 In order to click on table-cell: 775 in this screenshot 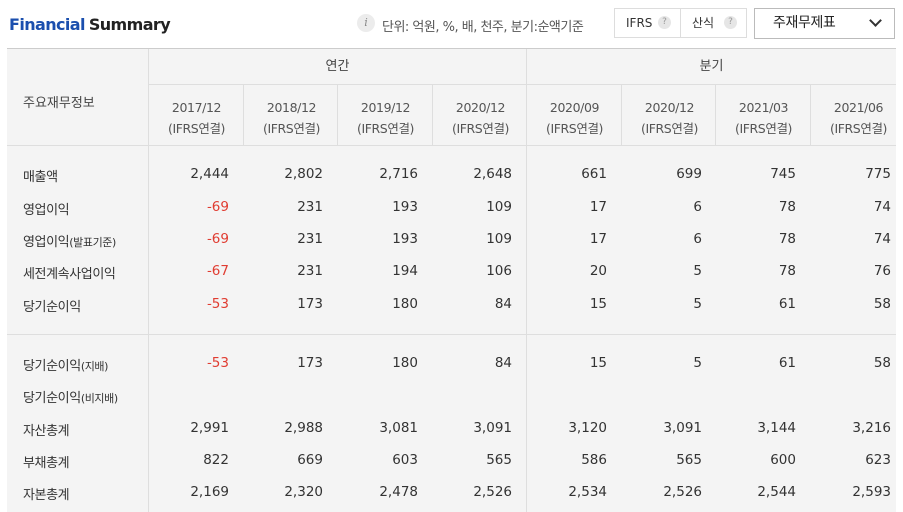, I will do `click(878, 174)`.